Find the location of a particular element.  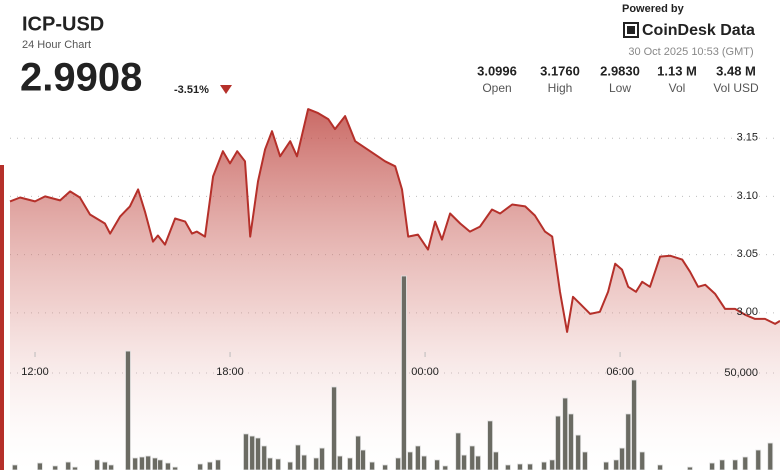

powered-by: Powered by is located at coordinates (653, 9).